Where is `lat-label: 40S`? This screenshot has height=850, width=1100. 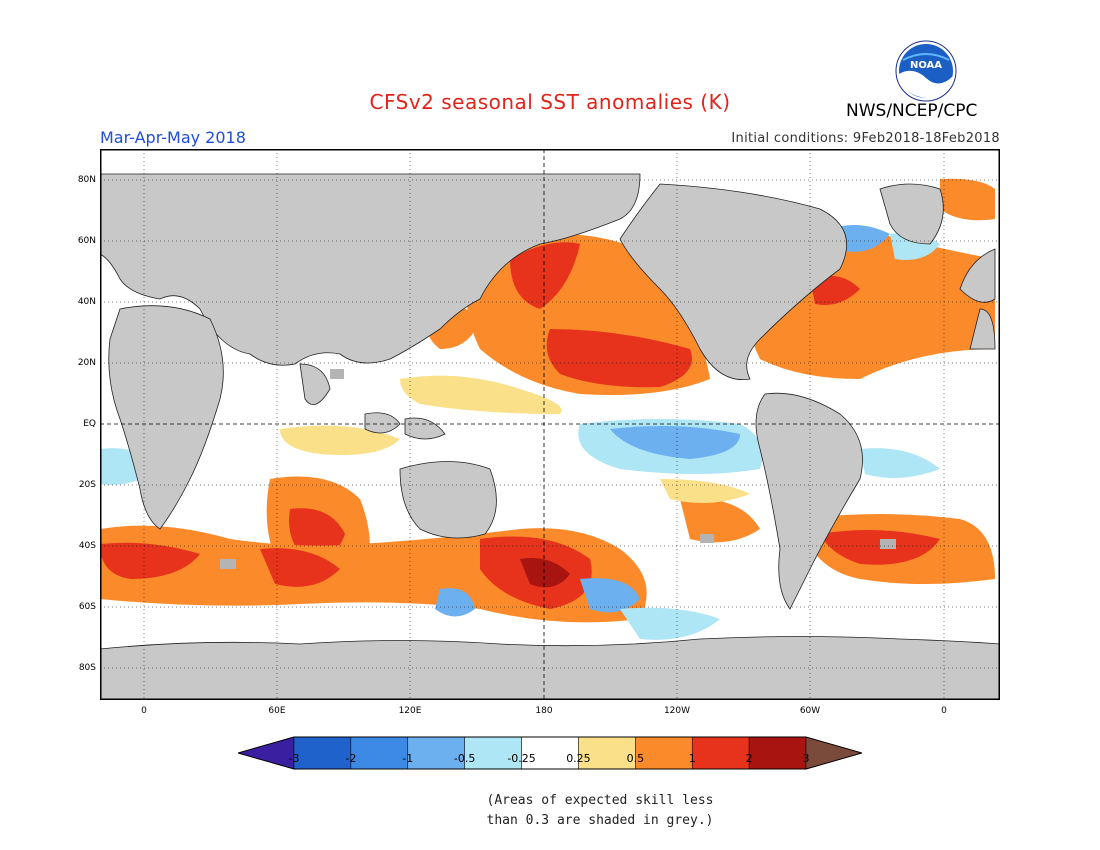
lat-label: 40S is located at coordinates (87, 546).